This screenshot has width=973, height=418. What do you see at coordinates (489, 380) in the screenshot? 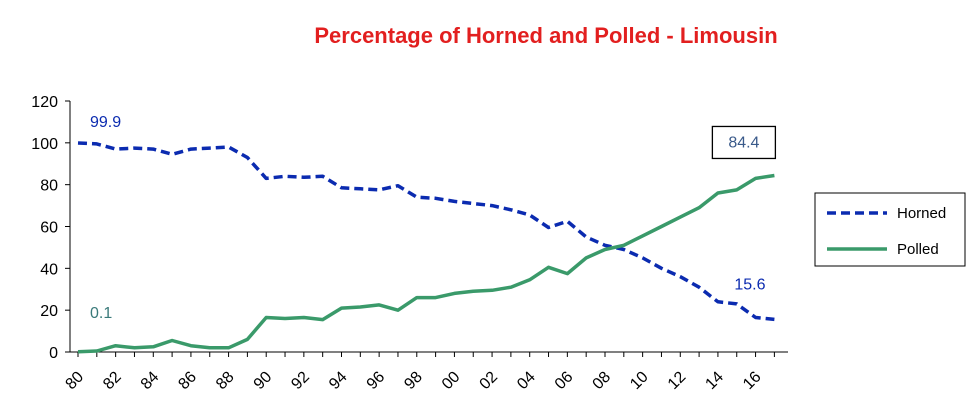
I see `x-tick-label: 02` at bounding box center [489, 380].